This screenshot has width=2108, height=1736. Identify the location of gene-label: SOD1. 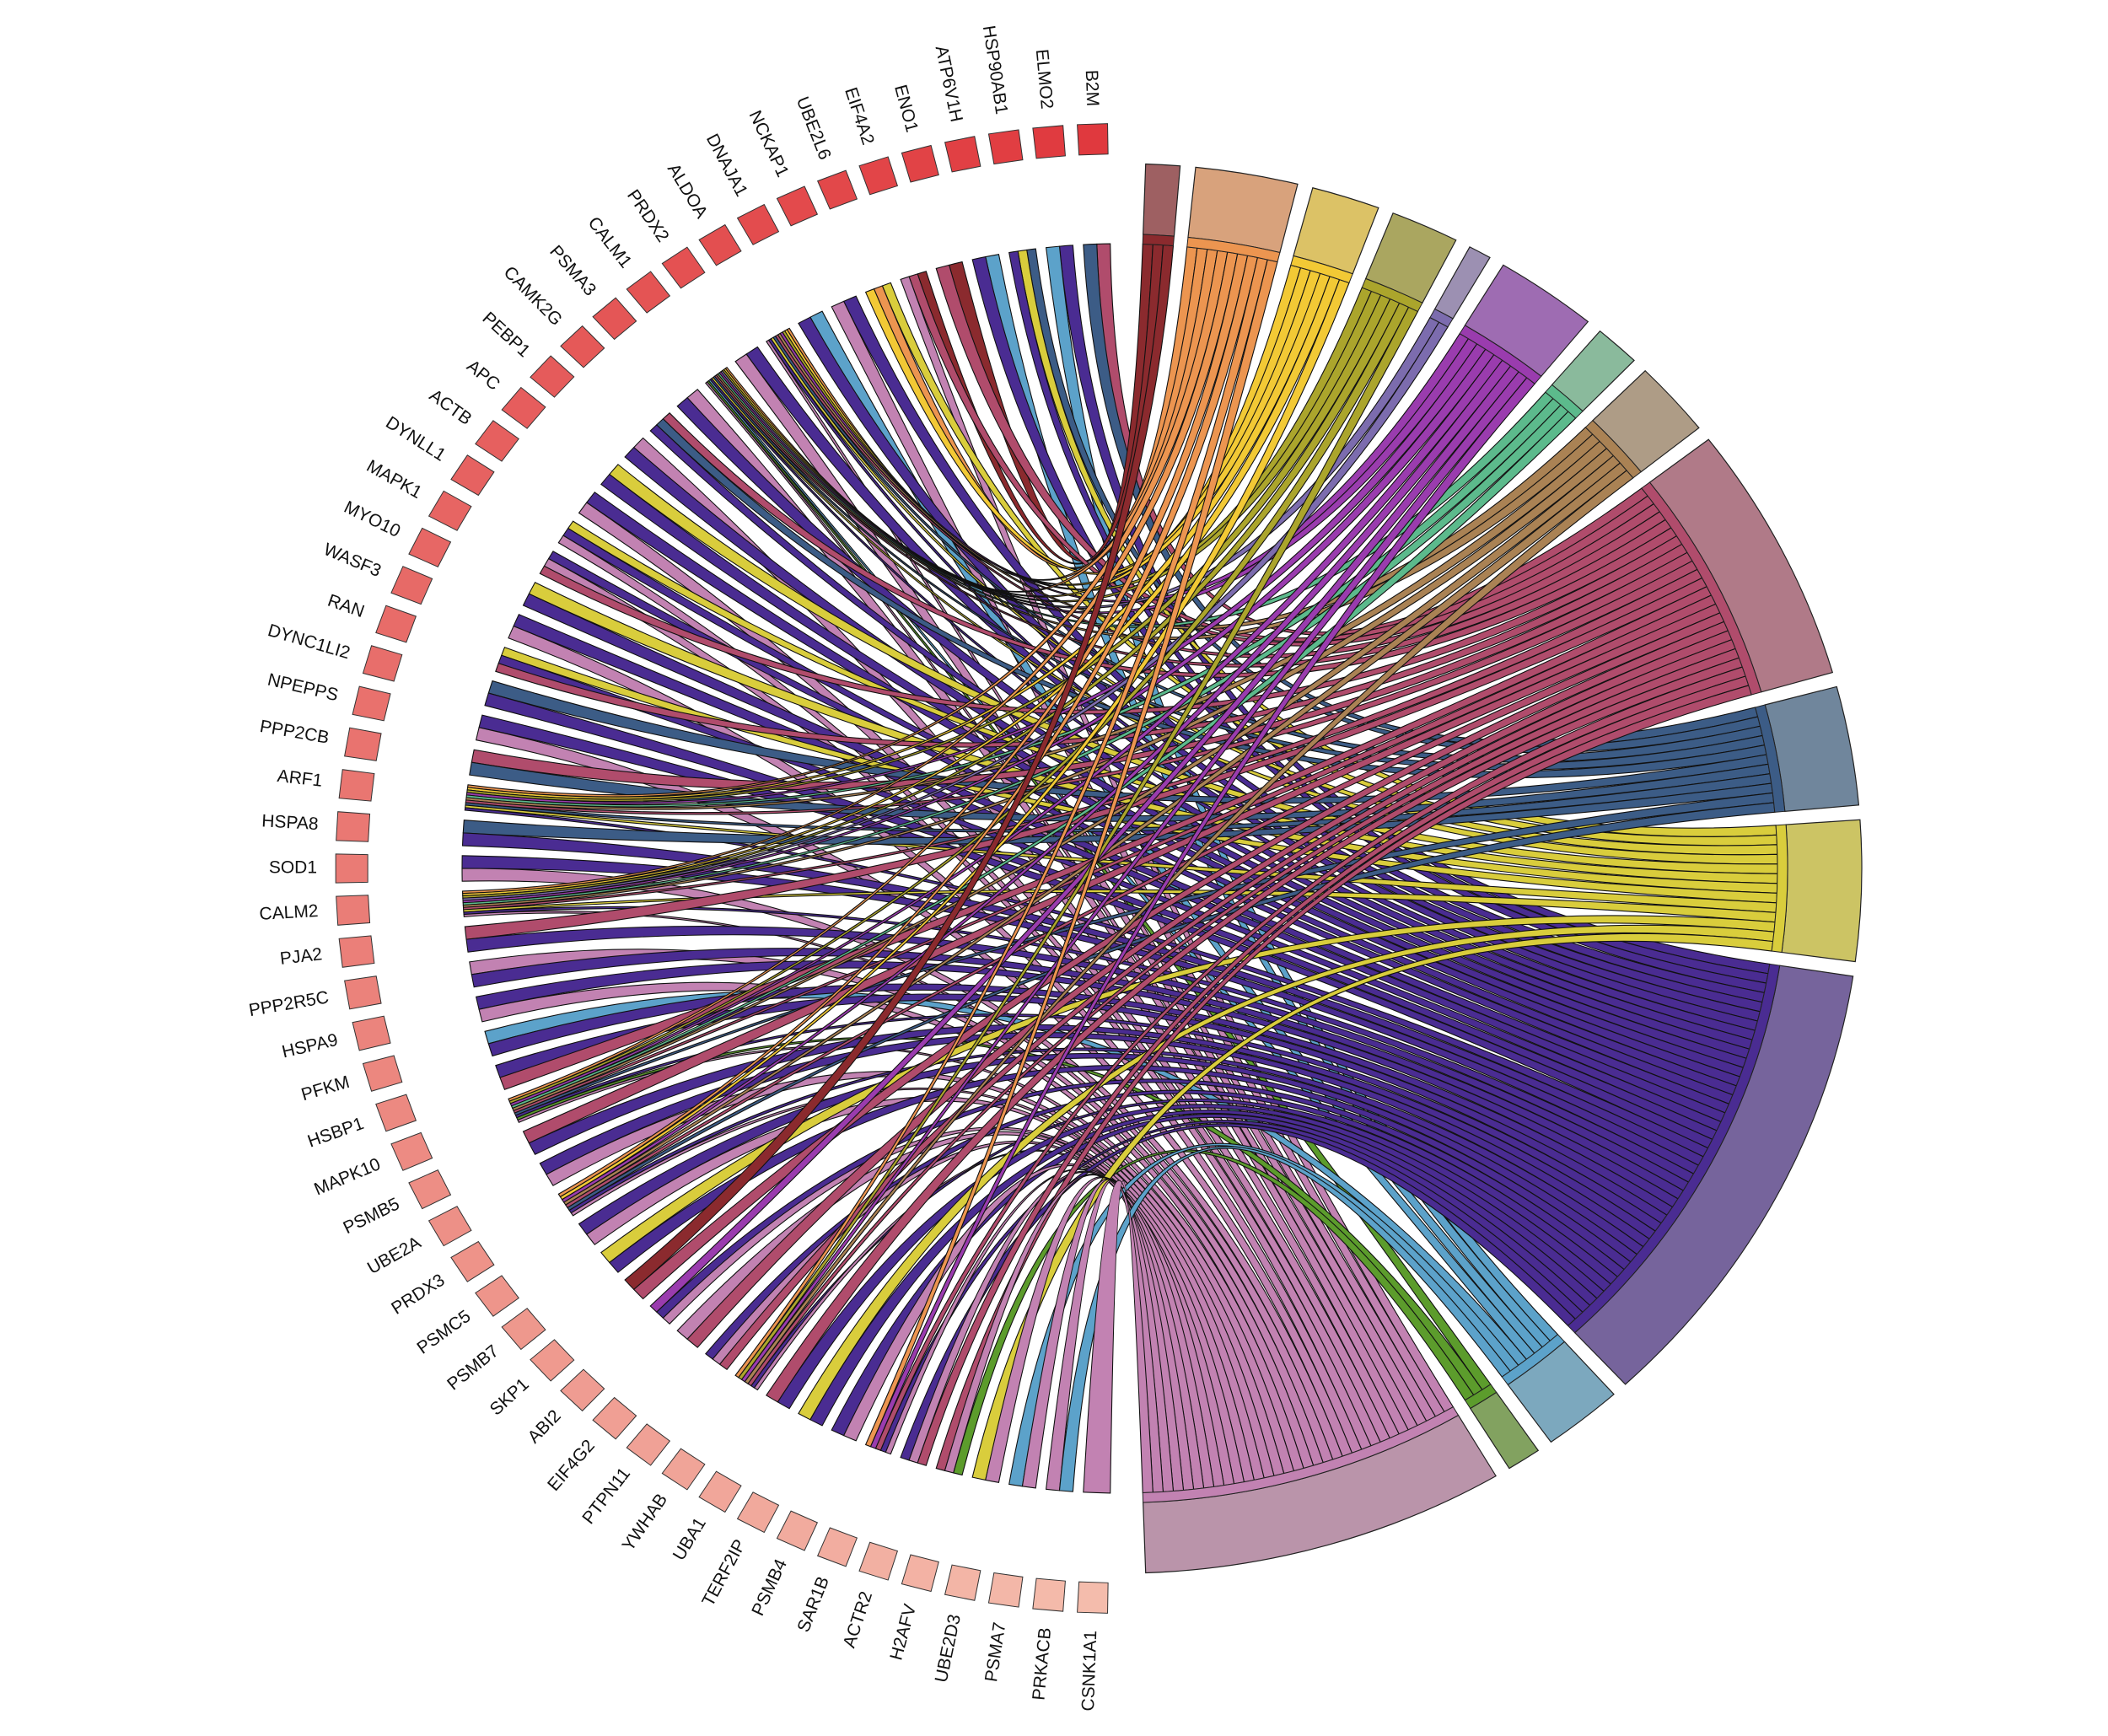
(293, 868).